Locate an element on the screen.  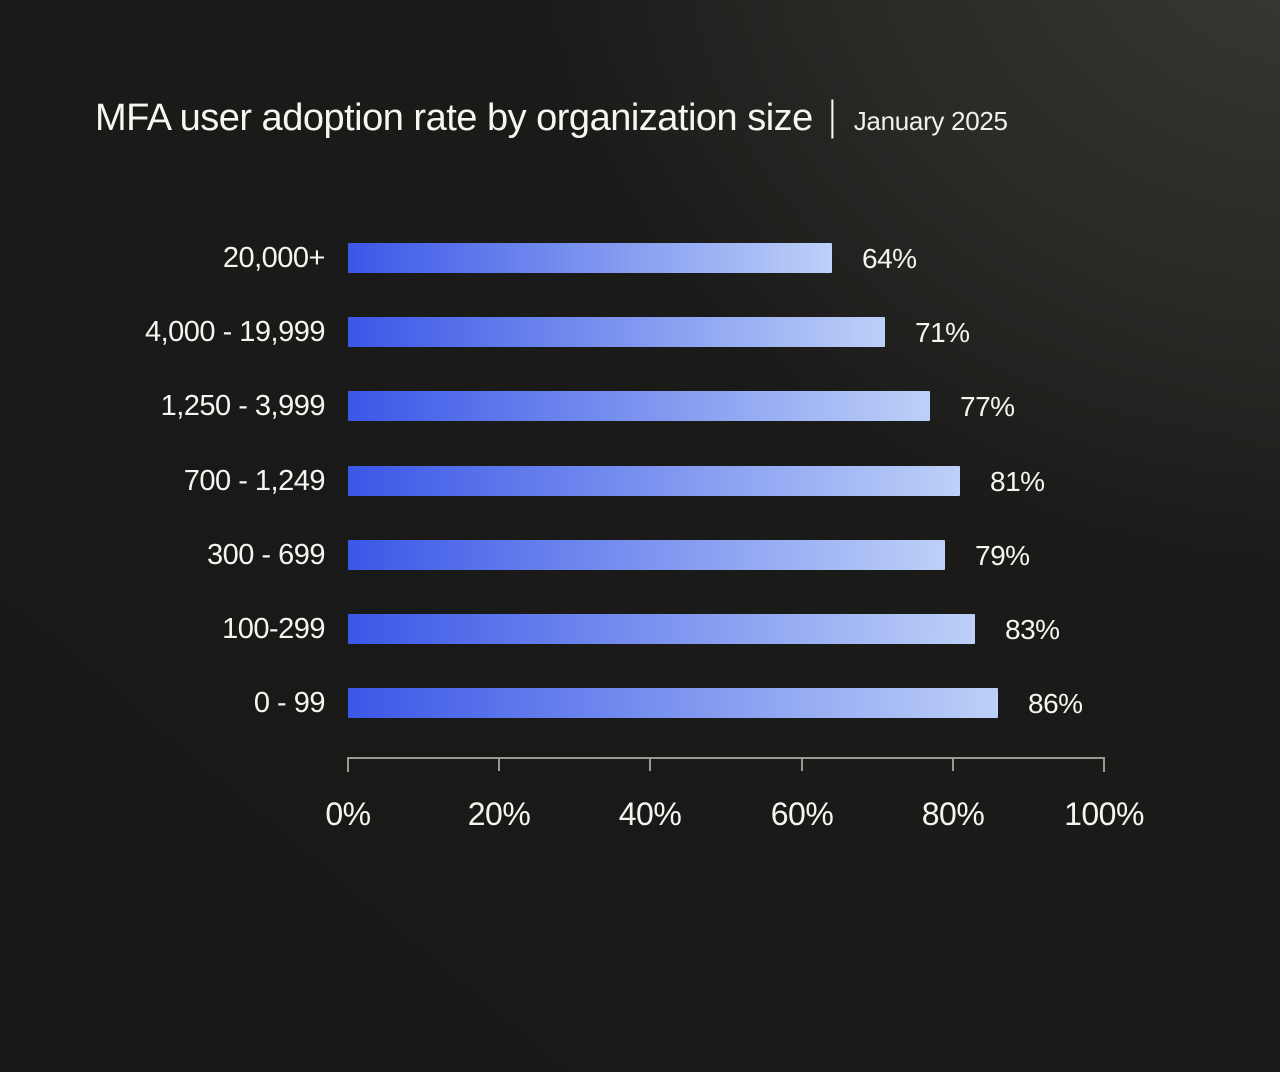
category-label: 4,000 - 19,999 is located at coordinates (235, 332).